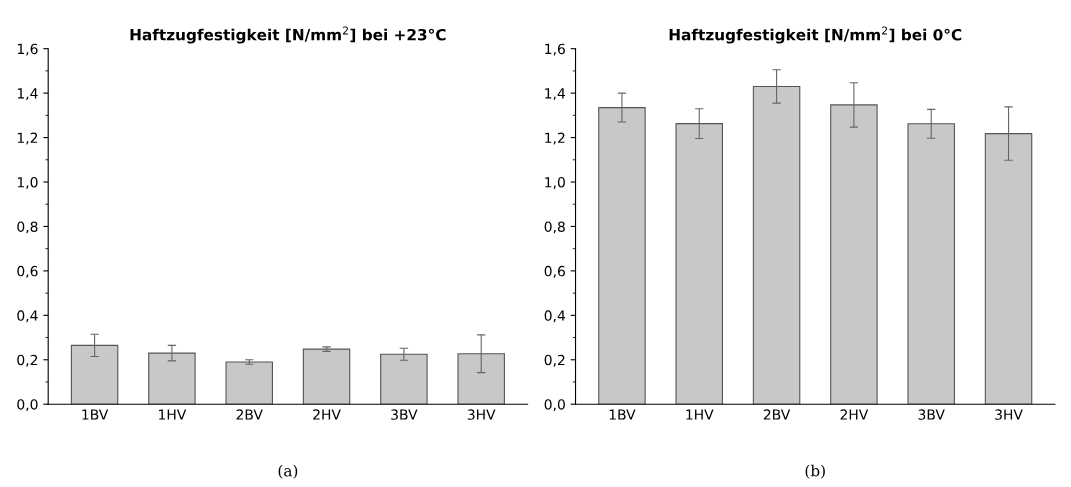 The width and height of the screenshot is (1071, 487). What do you see at coordinates (815, 471) in the screenshot?
I see `text: (b)` at bounding box center [815, 471].